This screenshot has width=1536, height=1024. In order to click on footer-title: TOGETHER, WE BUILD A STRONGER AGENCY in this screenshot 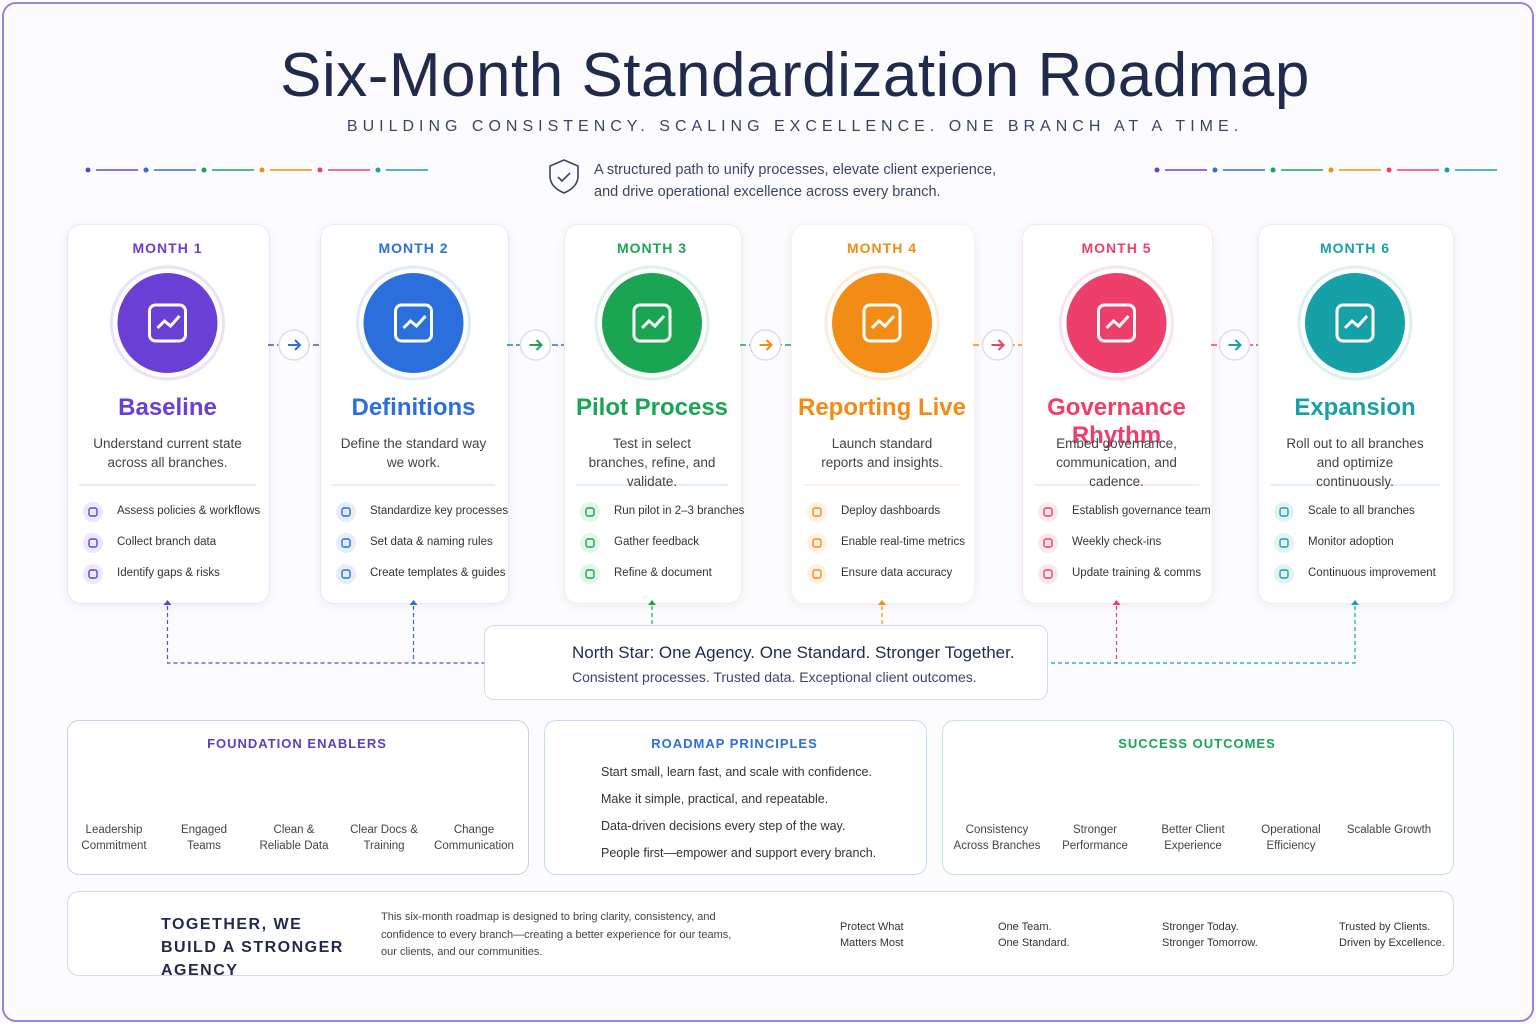, I will do `click(252, 947)`.